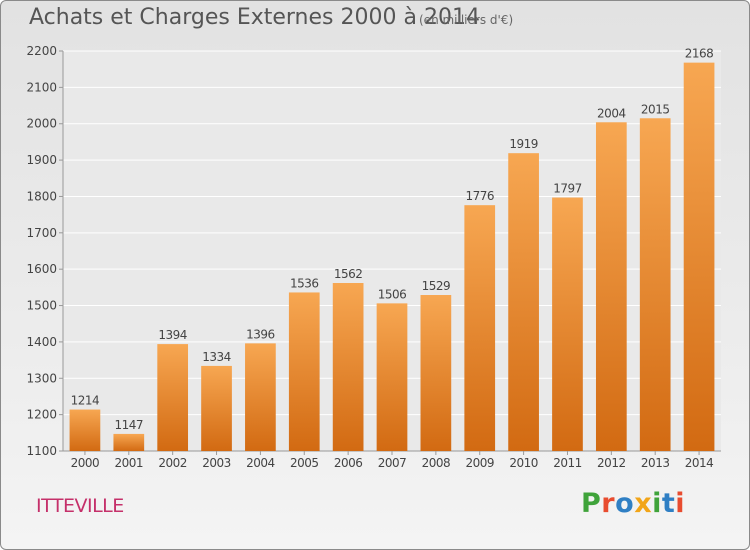 The width and height of the screenshot is (750, 550). What do you see at coordinates (85, 401) in the screenshot?
I see `data-label: 1214` at bounding box center [85, 401].